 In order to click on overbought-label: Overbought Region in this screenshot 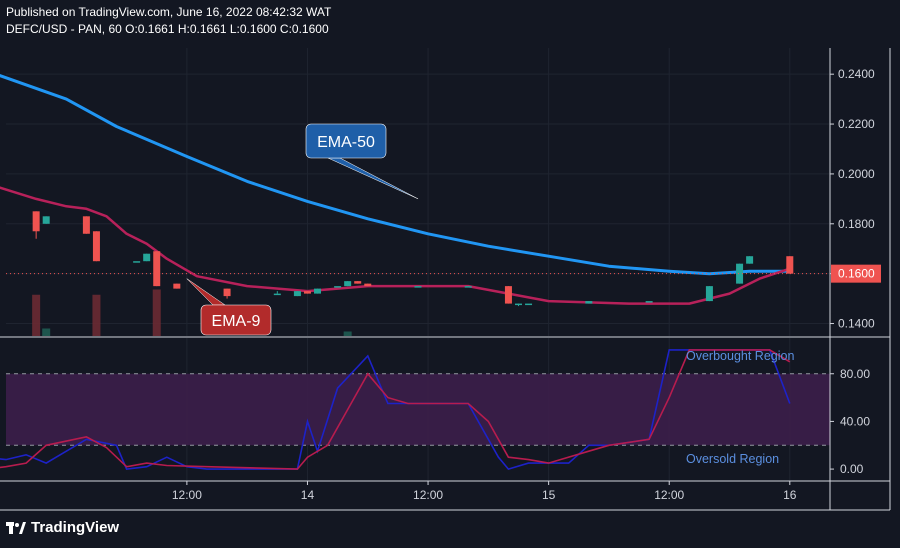, I will do `click(740, 356)`.